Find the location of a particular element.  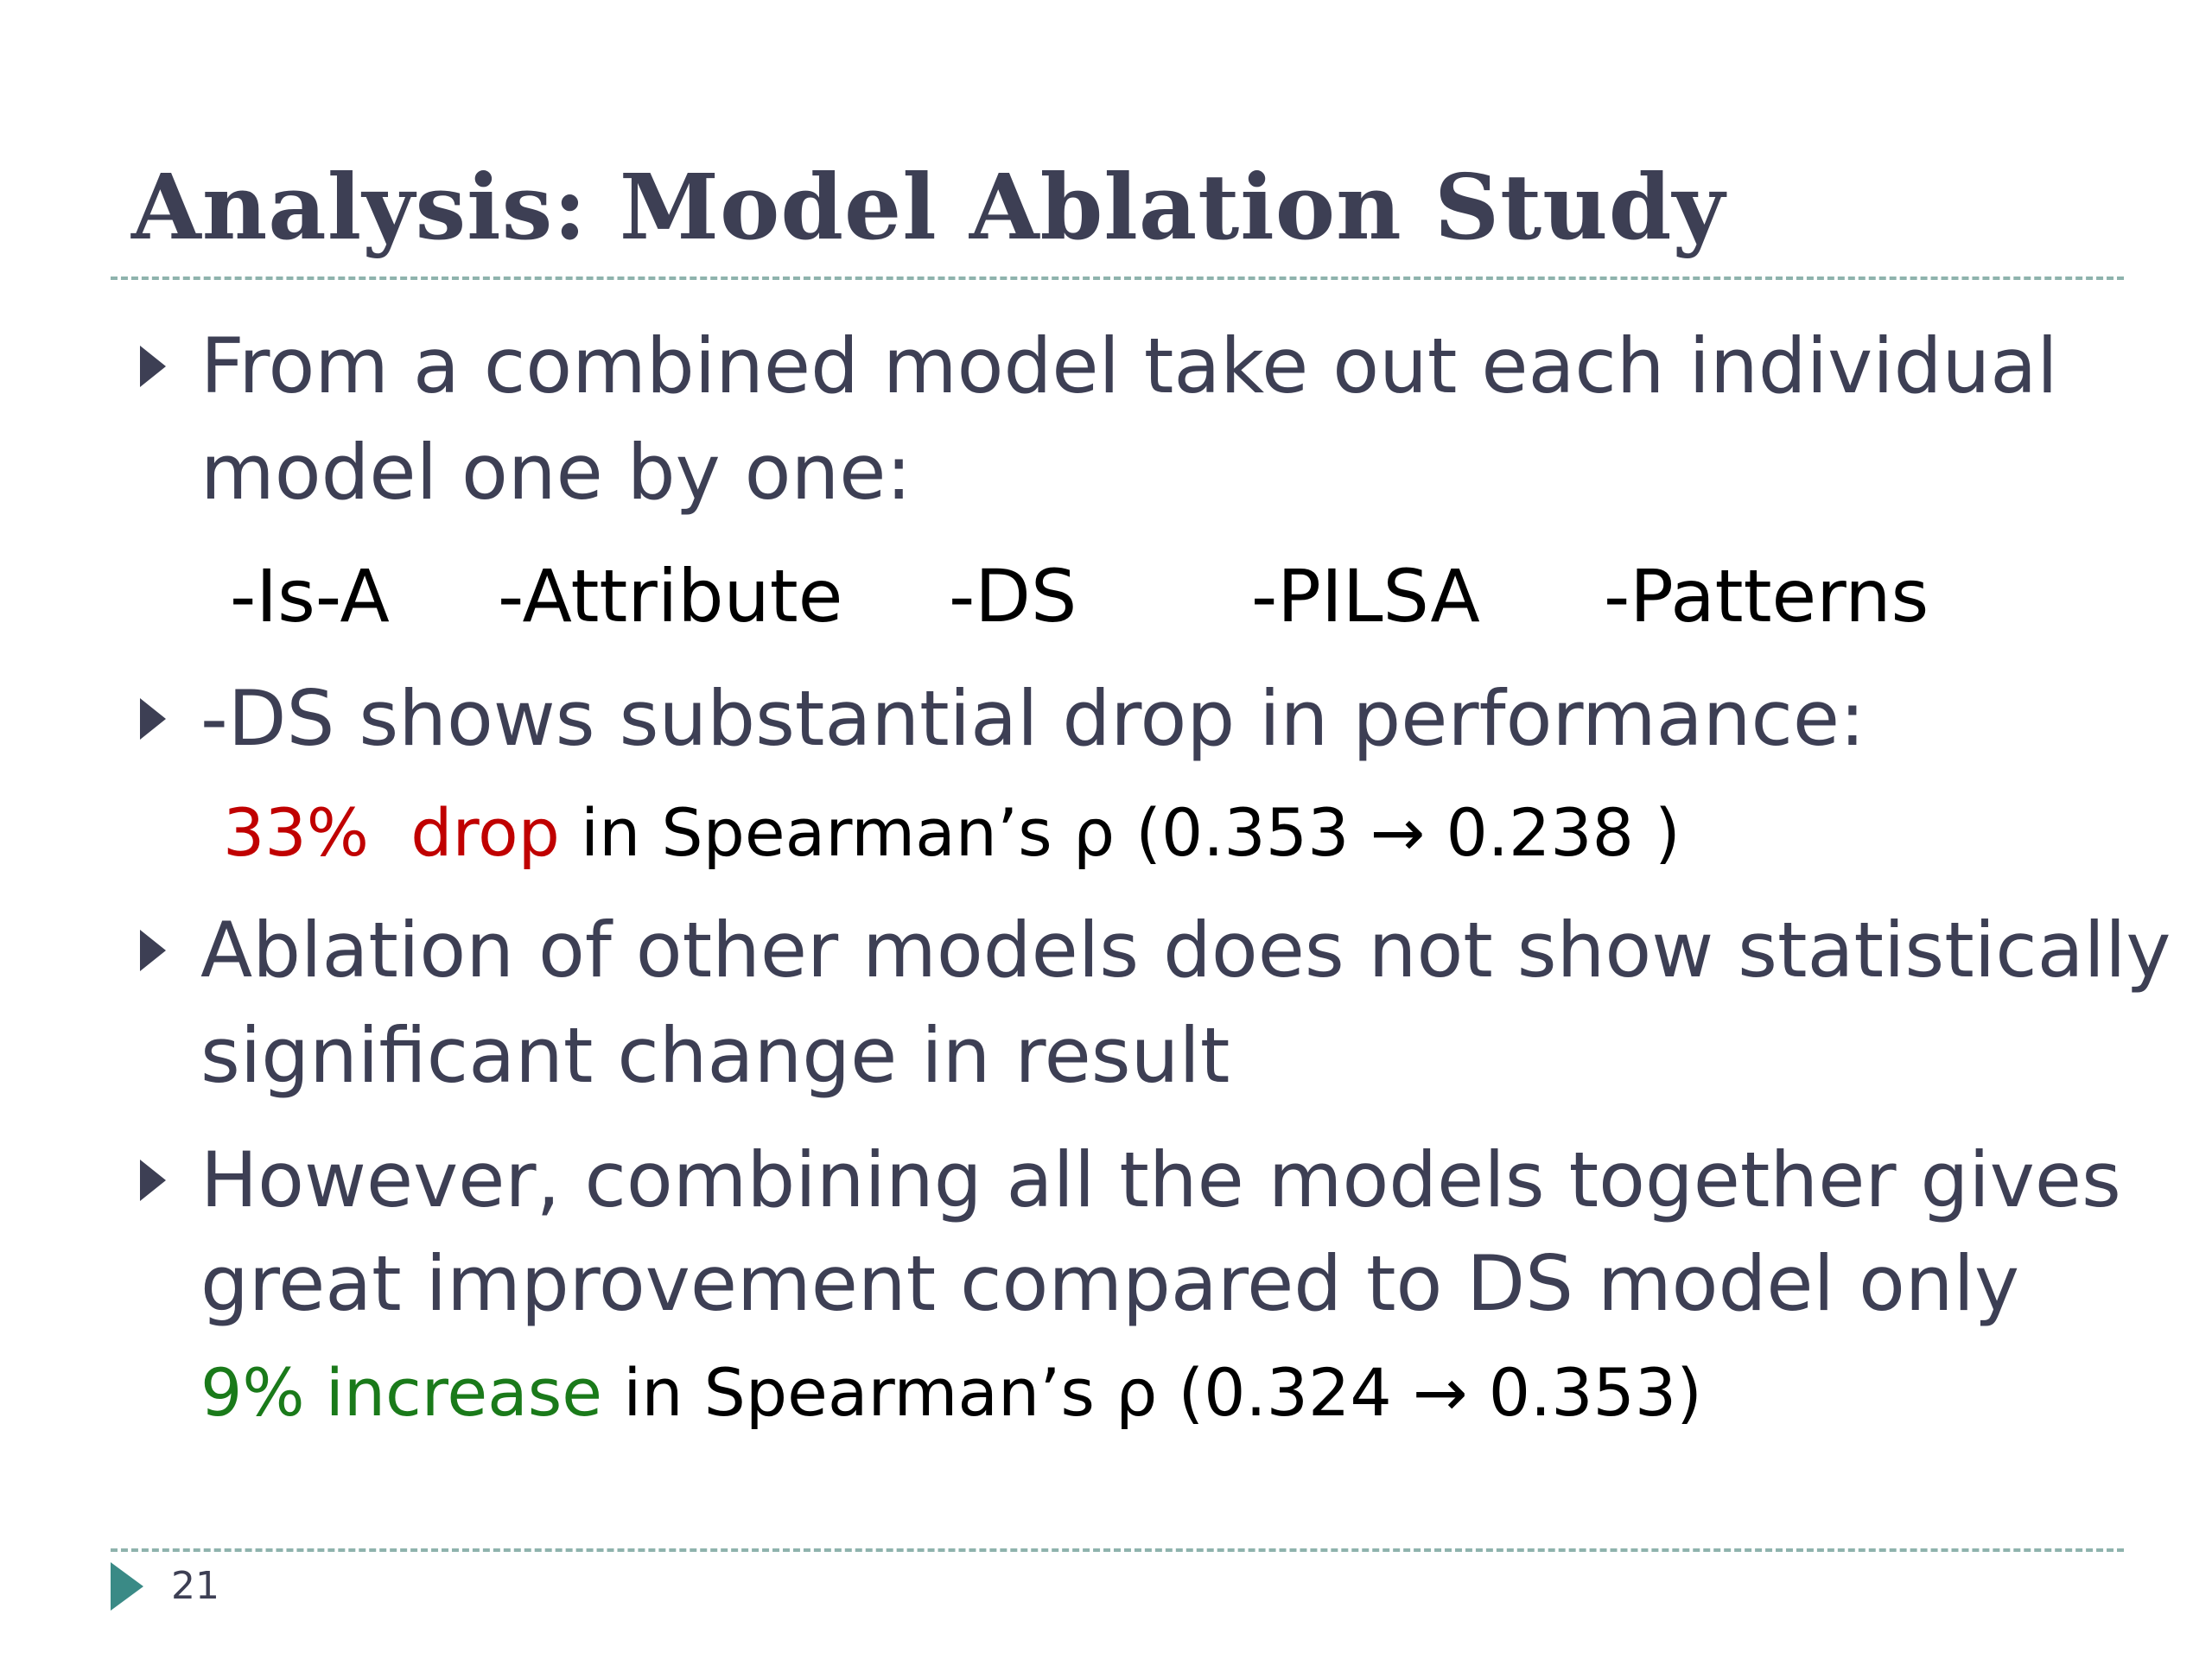

drop-percent: 33% is located at coordinates (296, 832).